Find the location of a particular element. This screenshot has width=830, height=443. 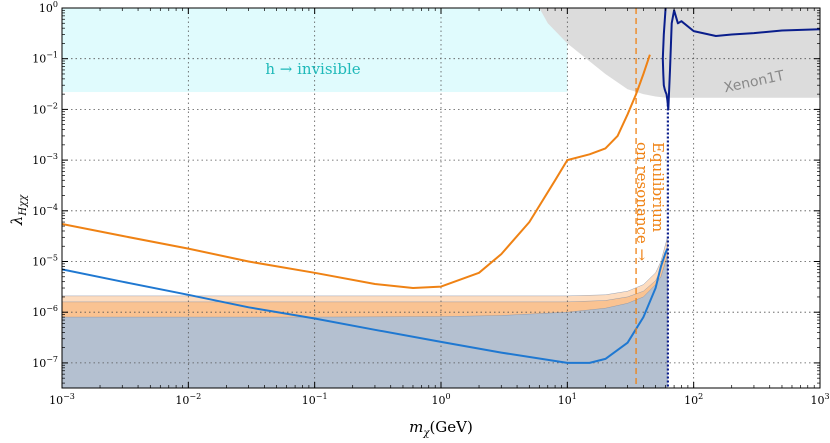

x-tick-label: 10⁻² is located at coordinates (188, 399).